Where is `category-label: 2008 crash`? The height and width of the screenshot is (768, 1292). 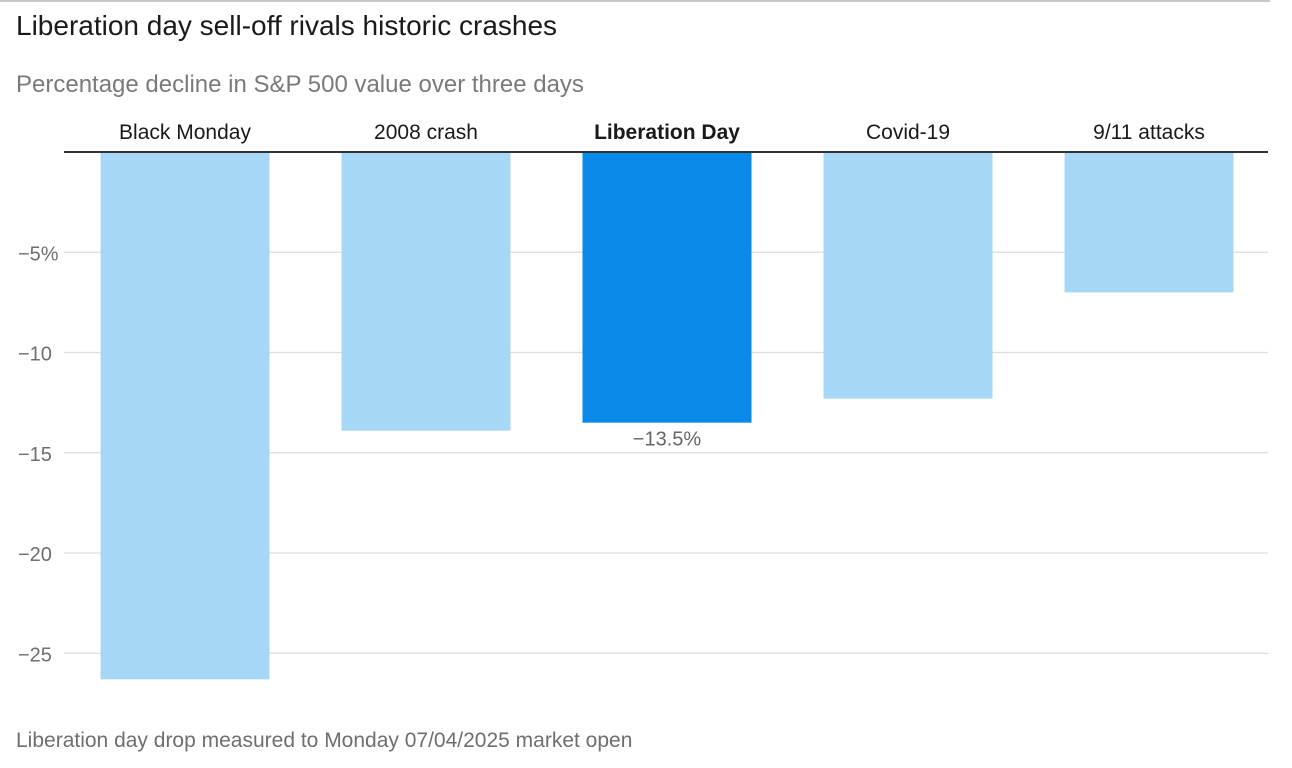
category-label: 2008 crash is located at coordinates (426, 132).